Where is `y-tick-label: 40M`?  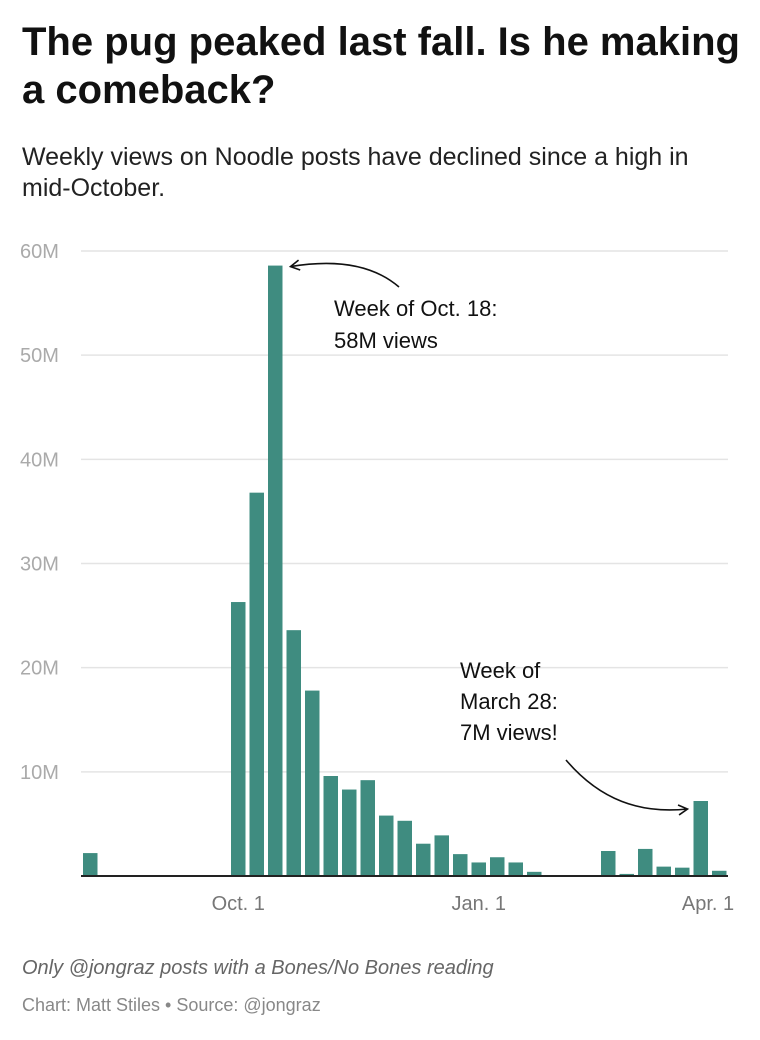
y-tick-label: 40M is located at coordinates (39, 460).